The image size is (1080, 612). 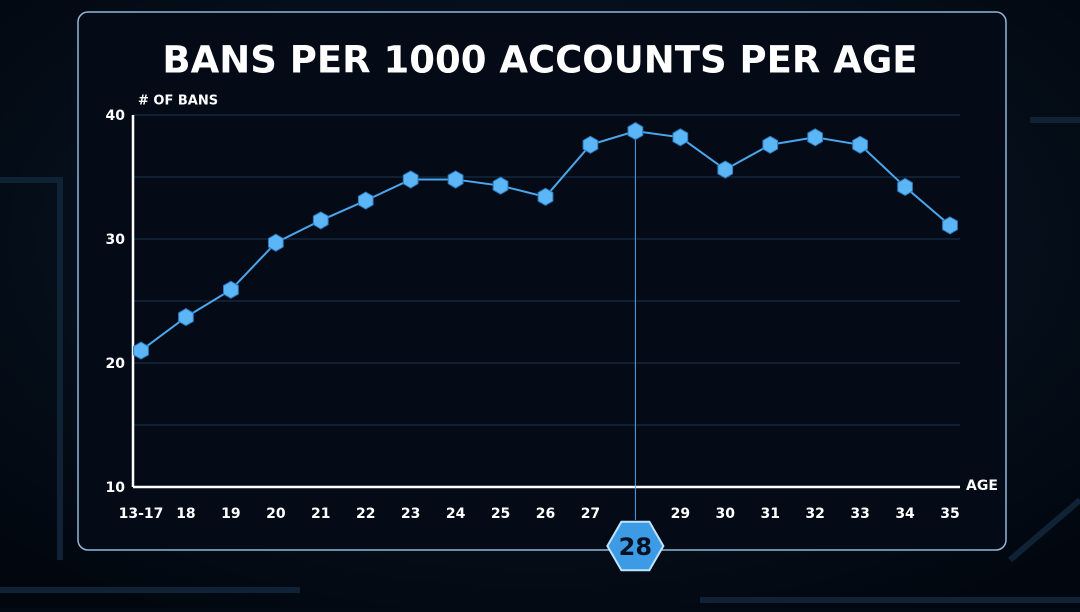 What do you see at coordinates (410, 514) in the screenshot?
I see `x-tick-label: 23` at bounding box center [410, 514].